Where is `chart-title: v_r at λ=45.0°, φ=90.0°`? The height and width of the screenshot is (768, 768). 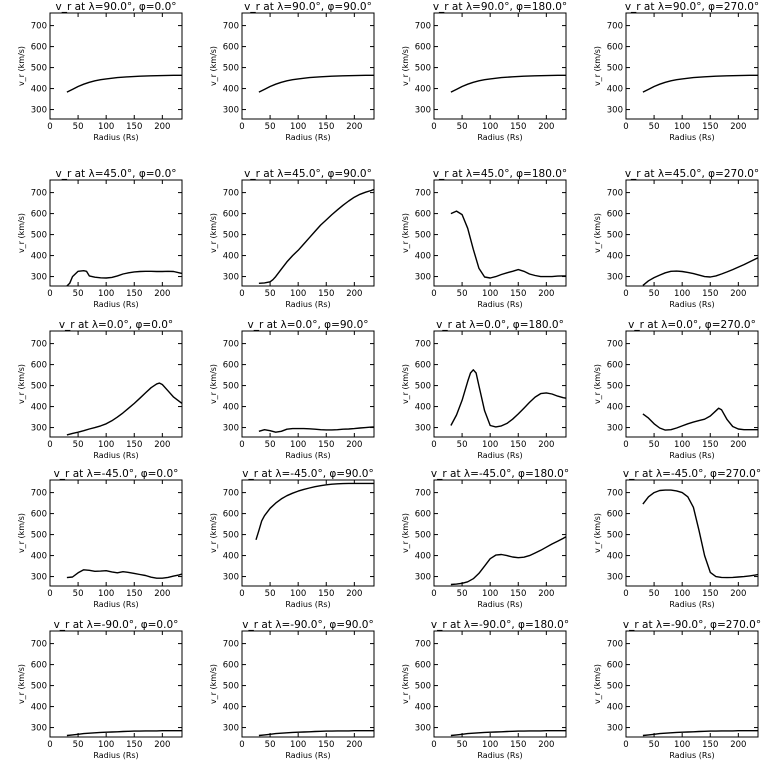 chart-title: v_r at λ=45.0°, φ=90.0° is located at coordinates (308, 174).